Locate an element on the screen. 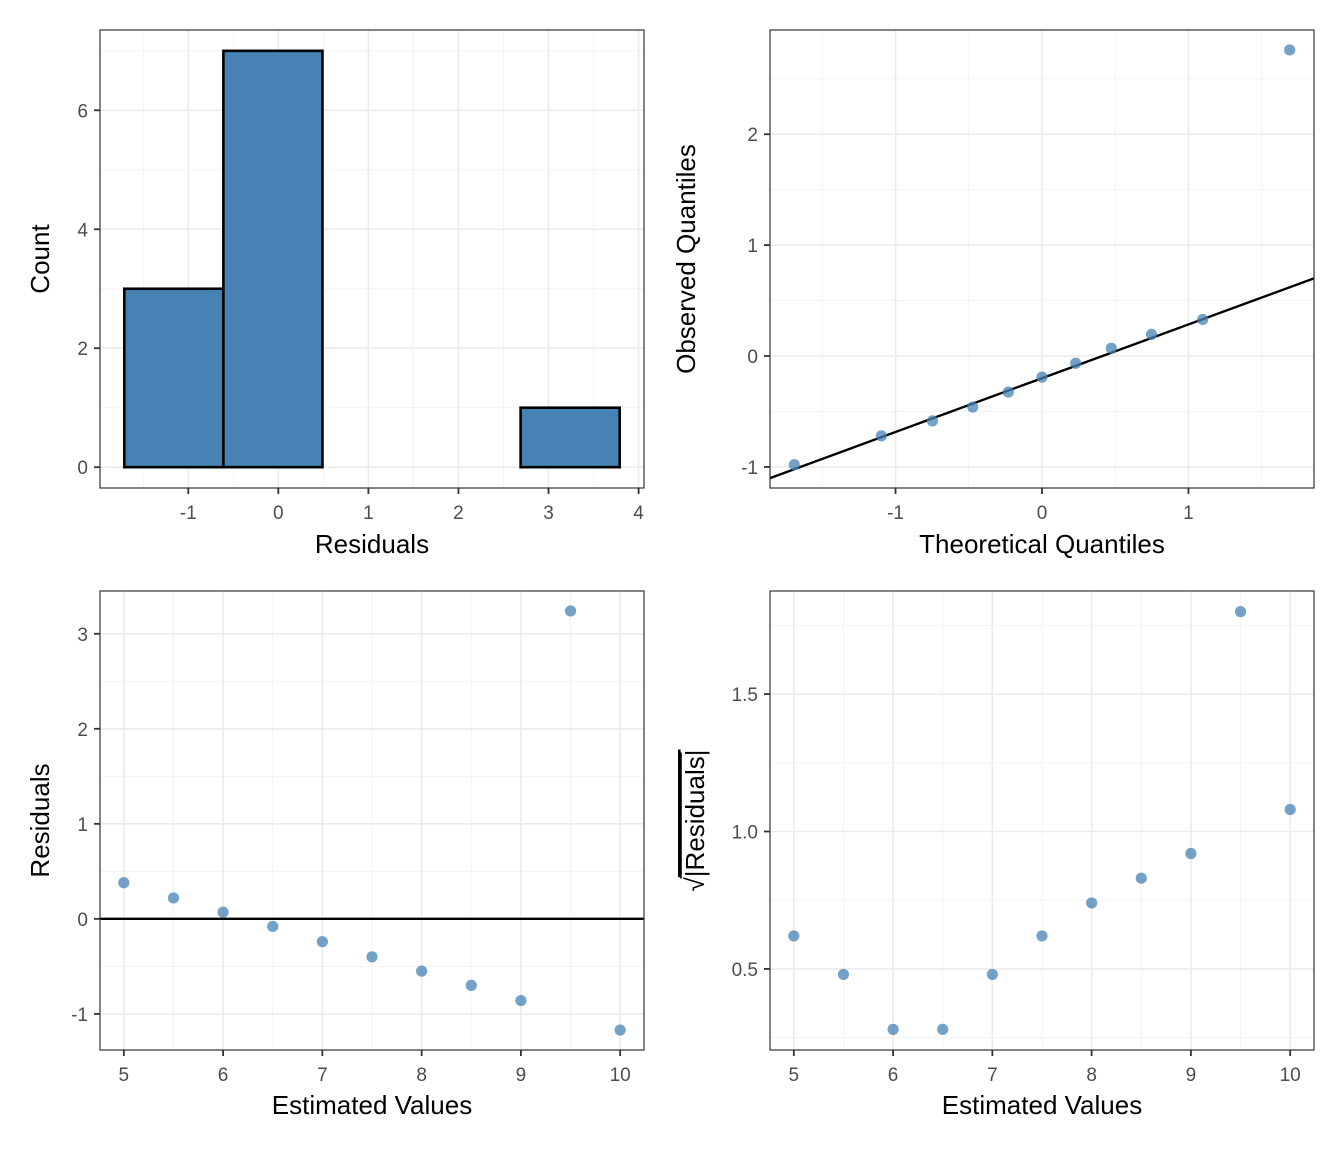  y-axis-title: Observed Quantiles is located at coordinates (686, 259).